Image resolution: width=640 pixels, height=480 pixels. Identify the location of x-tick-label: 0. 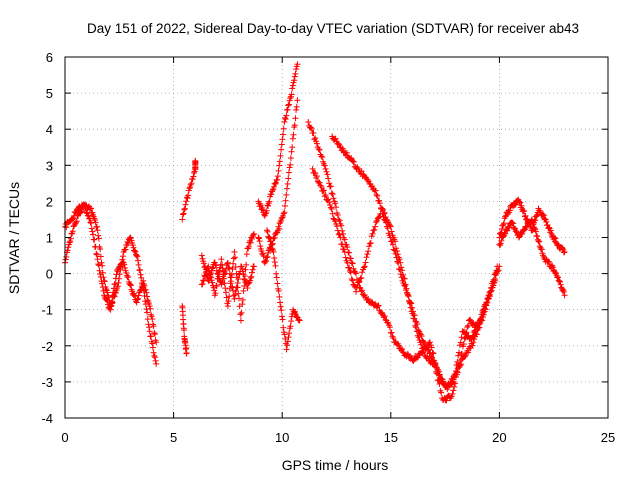
(64, 437).